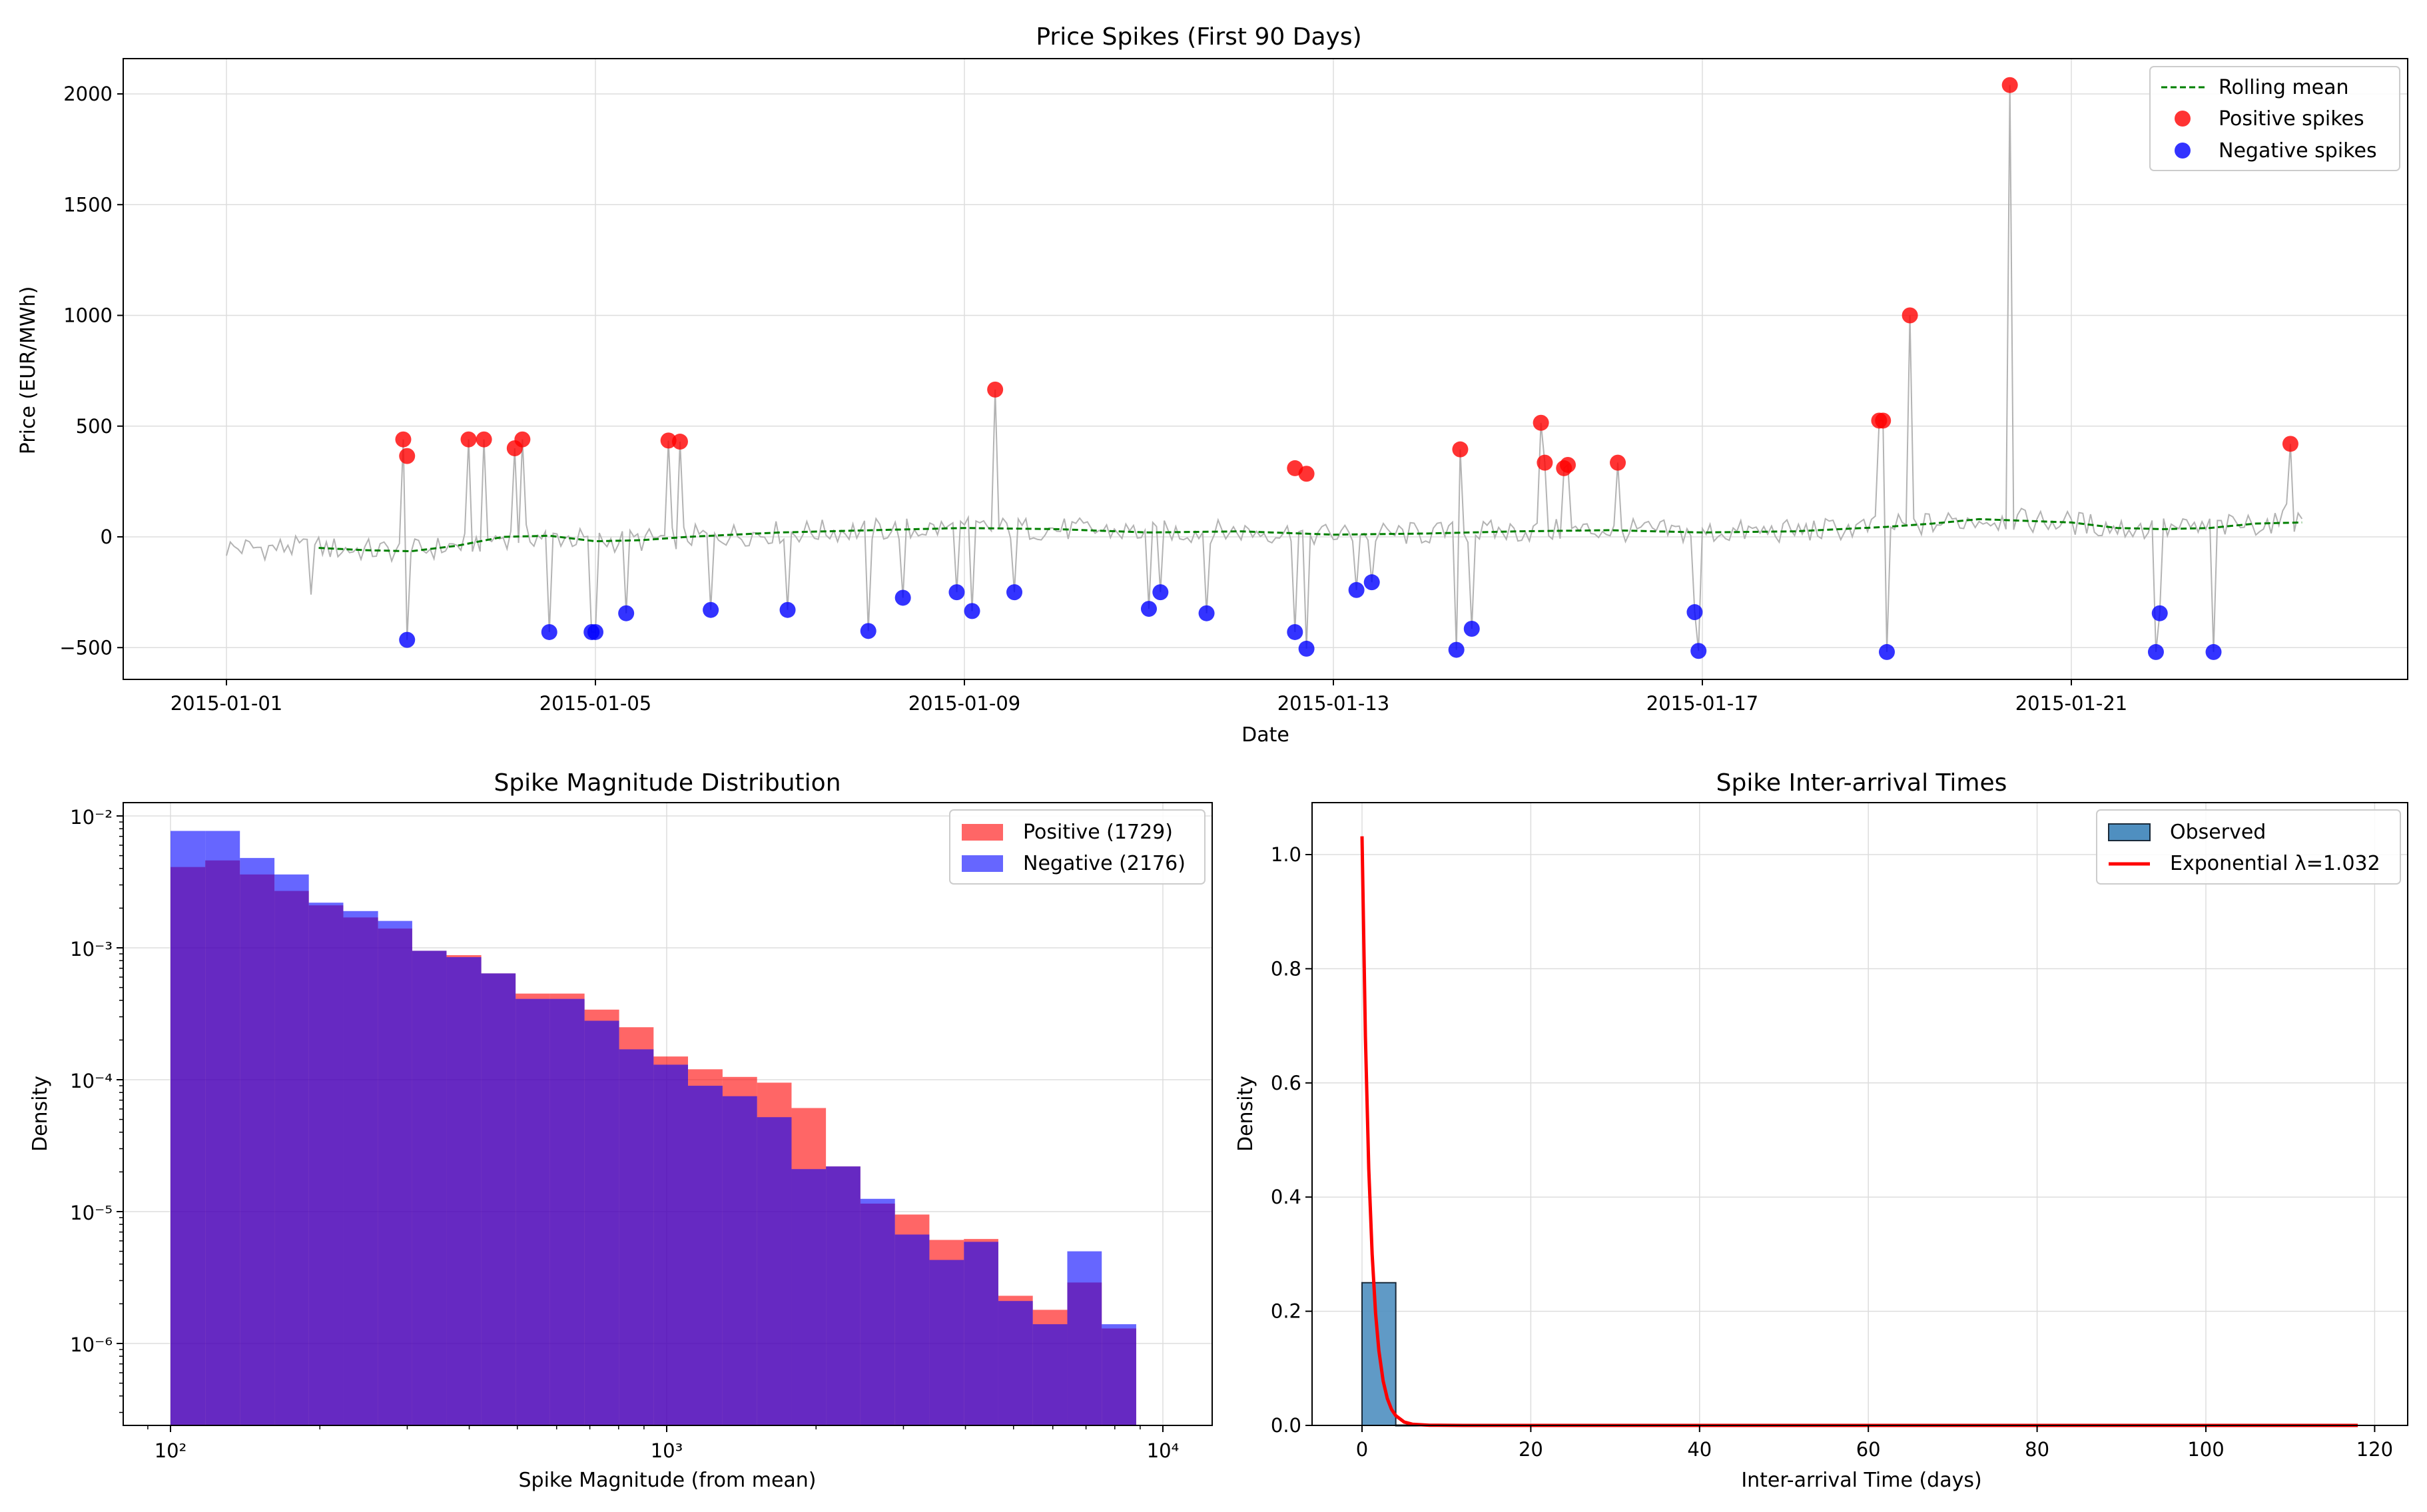 This screenshot has height=1512, width=2427. Describe the element at coordinates (667, 1451) in the screenshot. I see `magnitude-x-tick-label: 10³` at that location.